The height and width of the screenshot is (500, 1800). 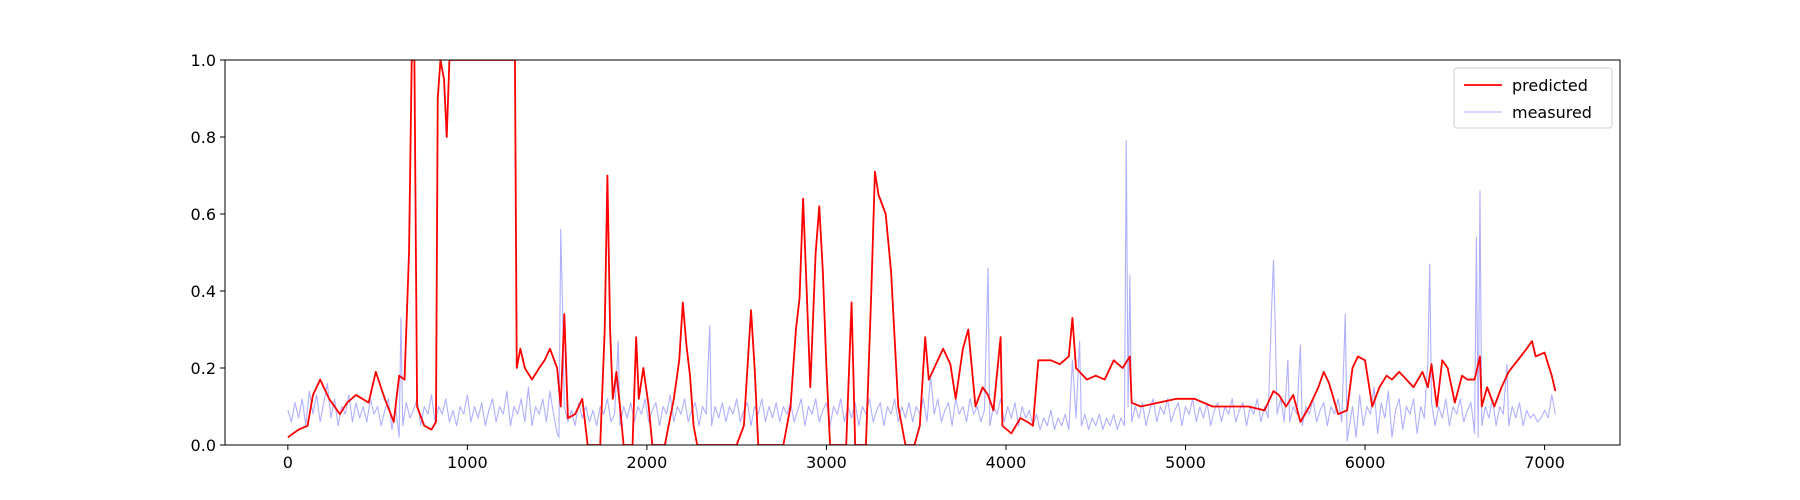 What do you see at coordinates (1006, 462) in the screenshot?
I see `x-tick-label: 4000` at bounding box center [1006, 462].